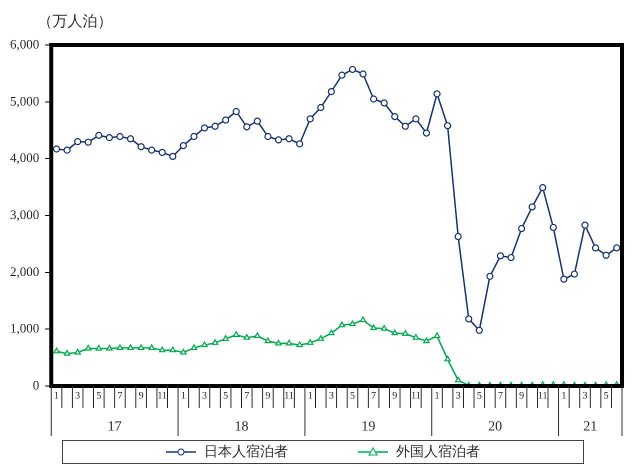  Describe the element at coordinates (246, 452) in the screenshot. I see `legend-label: 日本人宿泊者` at that location.